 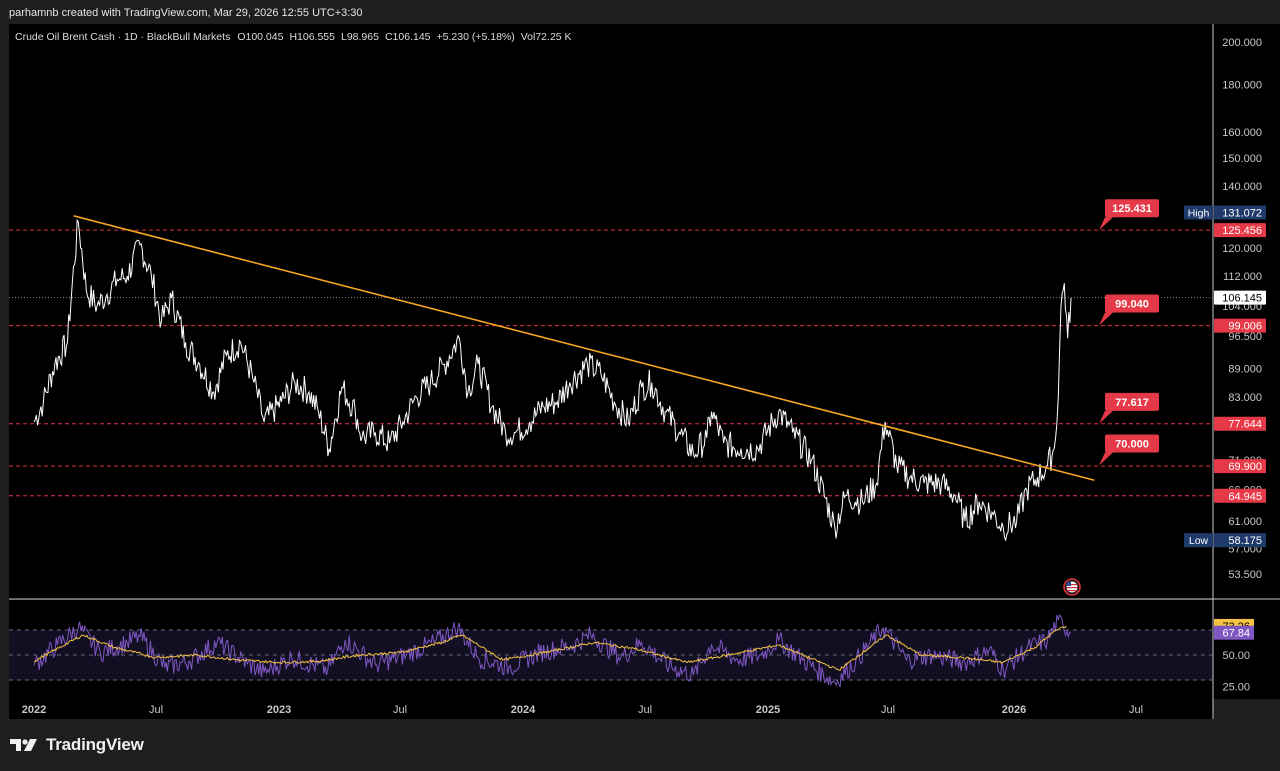 I want to click on rsi-value-badge, so click(x=1234, y=632).